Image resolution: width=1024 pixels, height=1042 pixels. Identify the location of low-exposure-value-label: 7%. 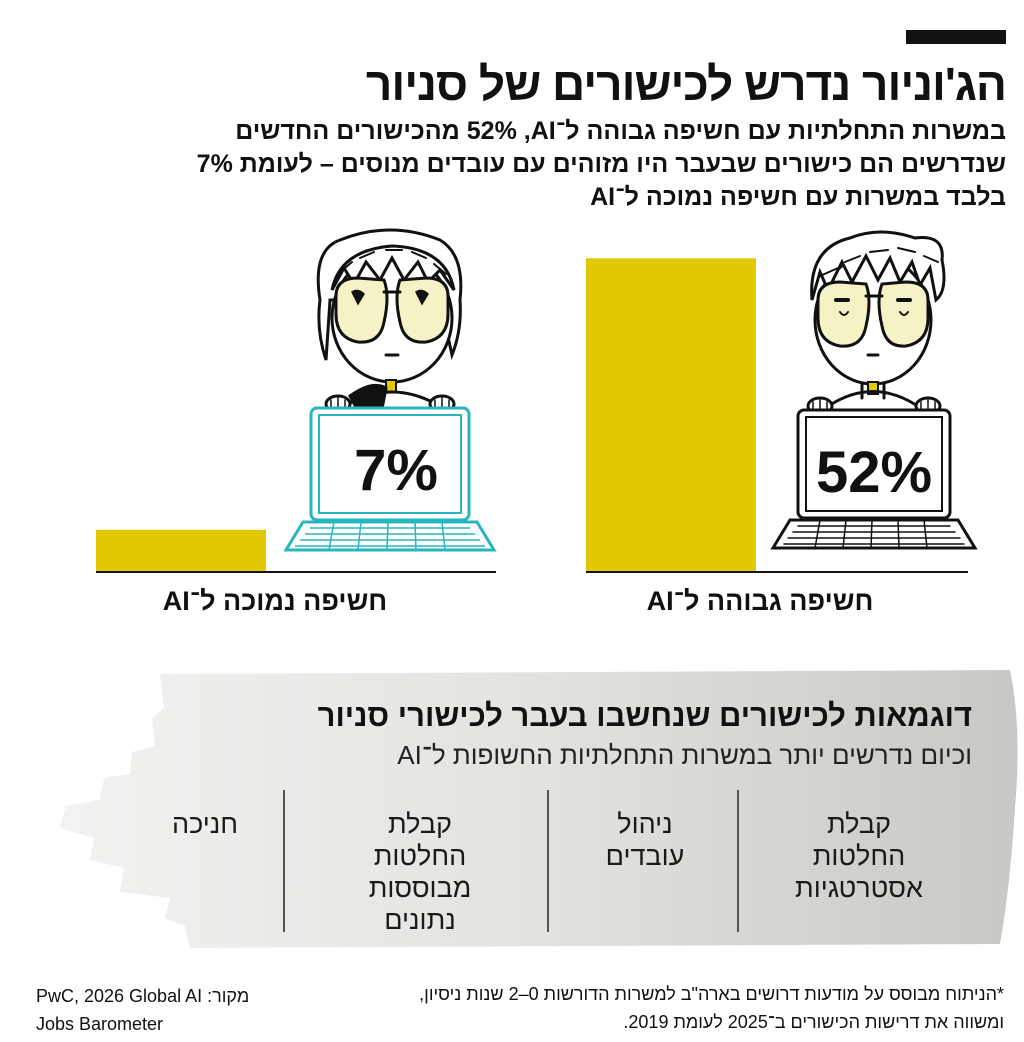
(396, 470).